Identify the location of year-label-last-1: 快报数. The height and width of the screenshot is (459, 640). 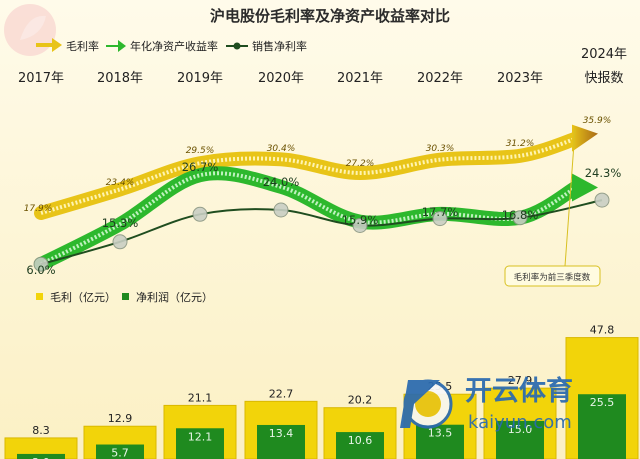
(603, 78).